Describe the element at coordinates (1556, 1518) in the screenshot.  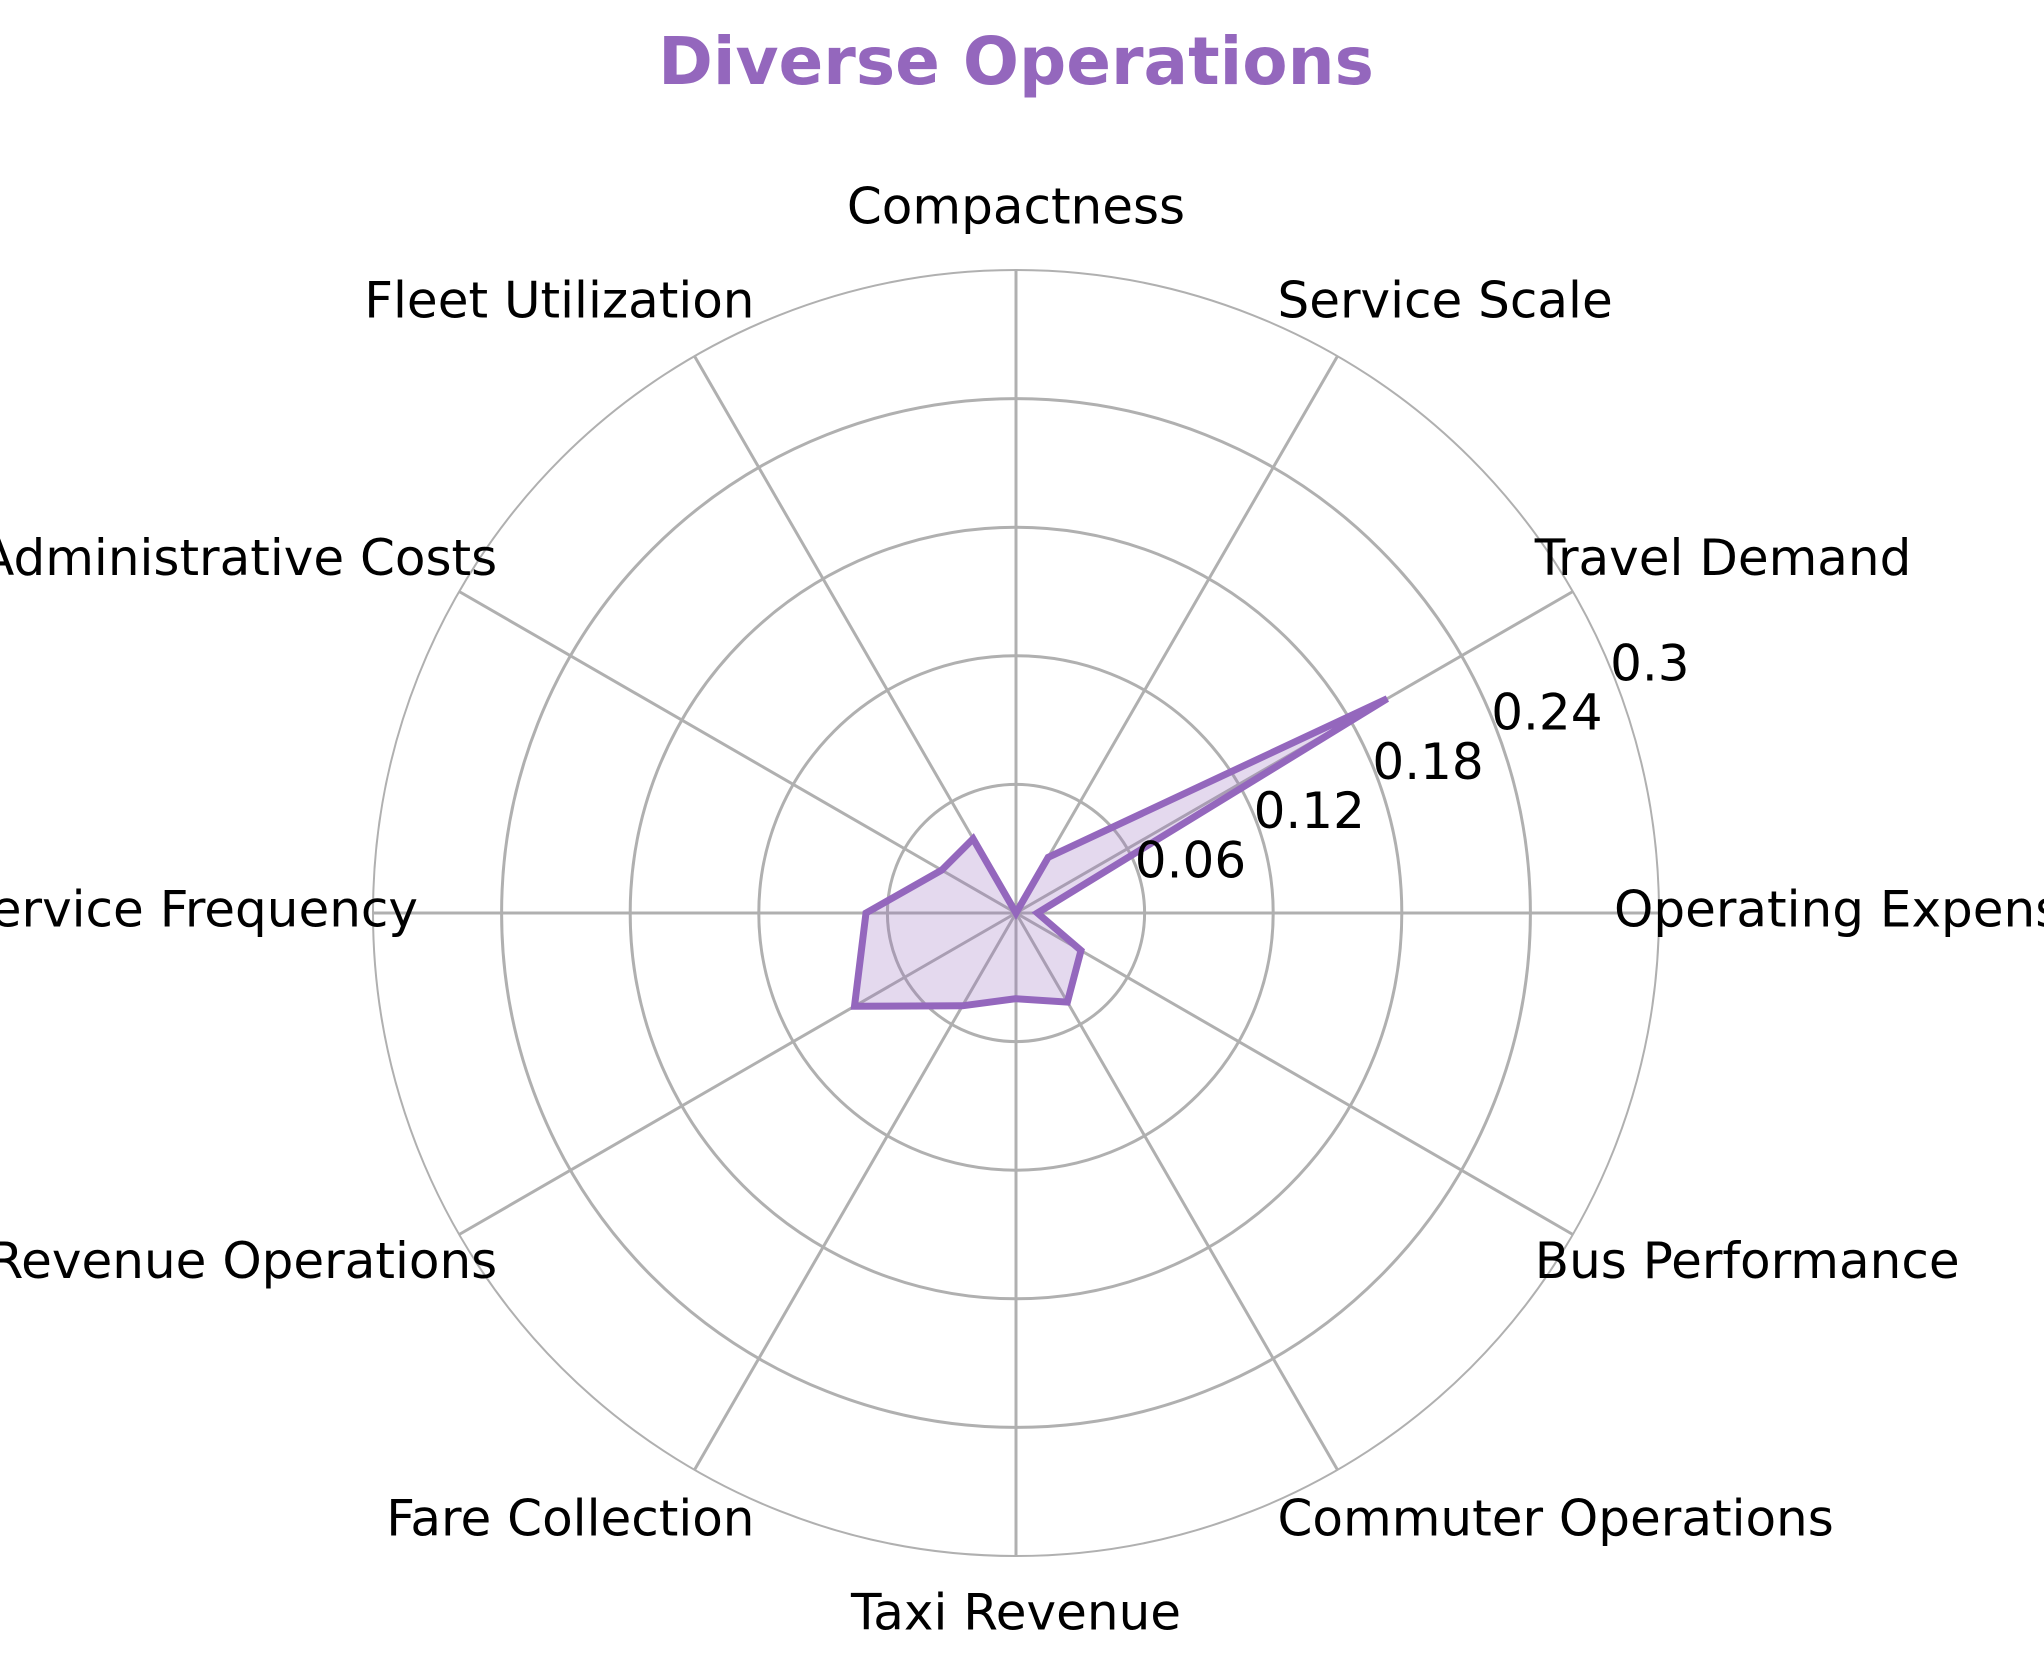
I see `category-label: Commuter Operations` at that location.